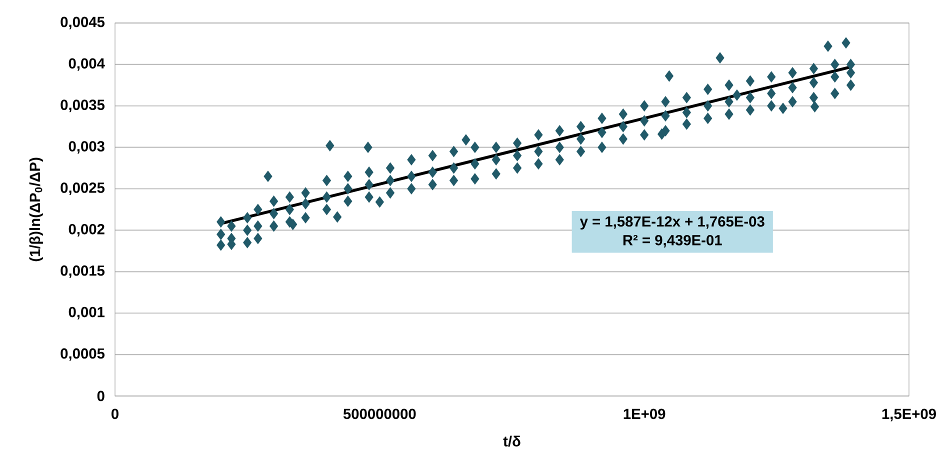 The image size is (940, 457). Describe the element at coordinates (645, 414) in the screenshot. I see `x-tick-label: 1E+09` at that location.